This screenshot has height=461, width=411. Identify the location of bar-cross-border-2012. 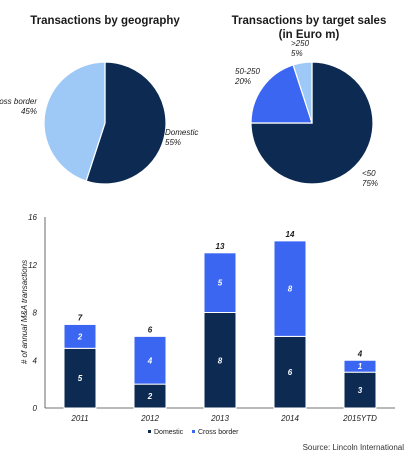
(150, 360).